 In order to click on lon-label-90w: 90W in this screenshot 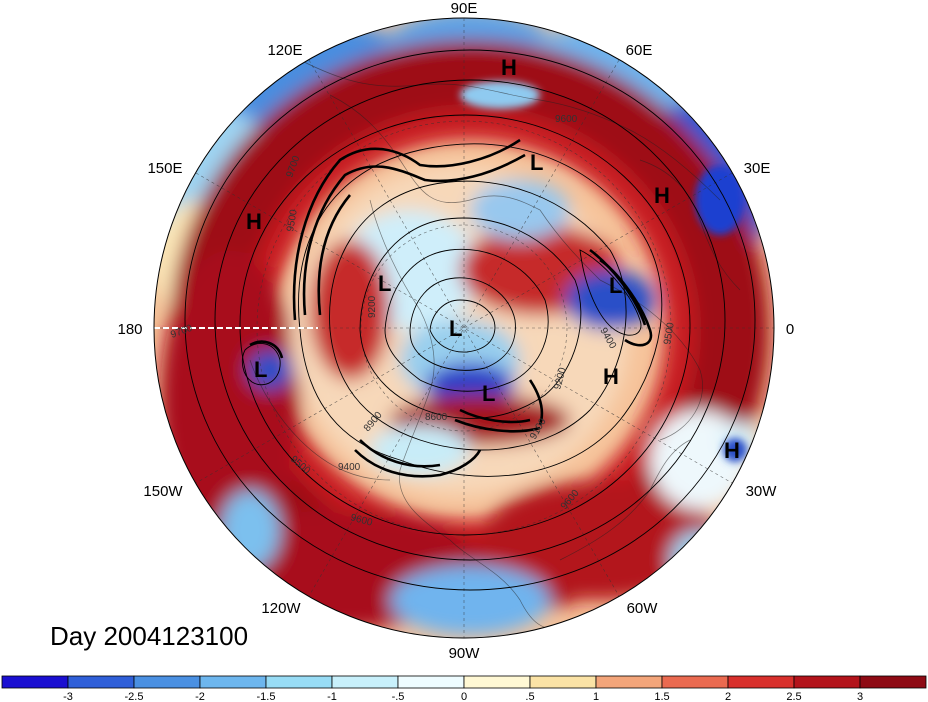, I will do `click(465, 653)`.